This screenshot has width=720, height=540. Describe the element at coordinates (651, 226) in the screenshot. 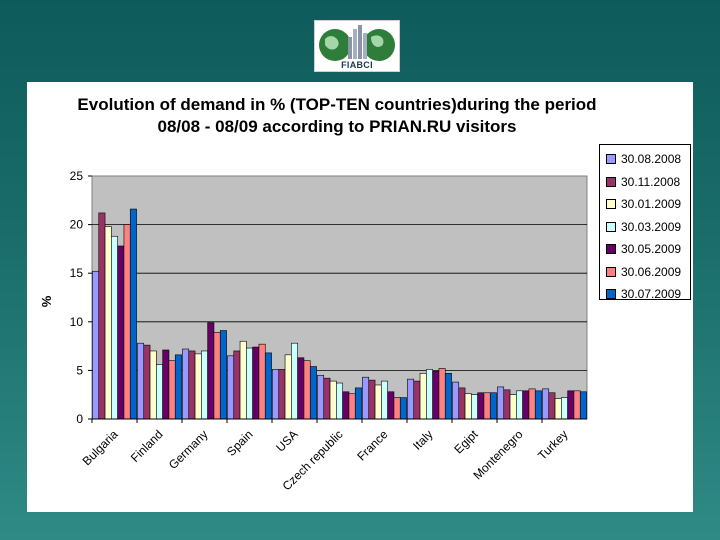

I see `legend-label: 30.03.2009` at that location.